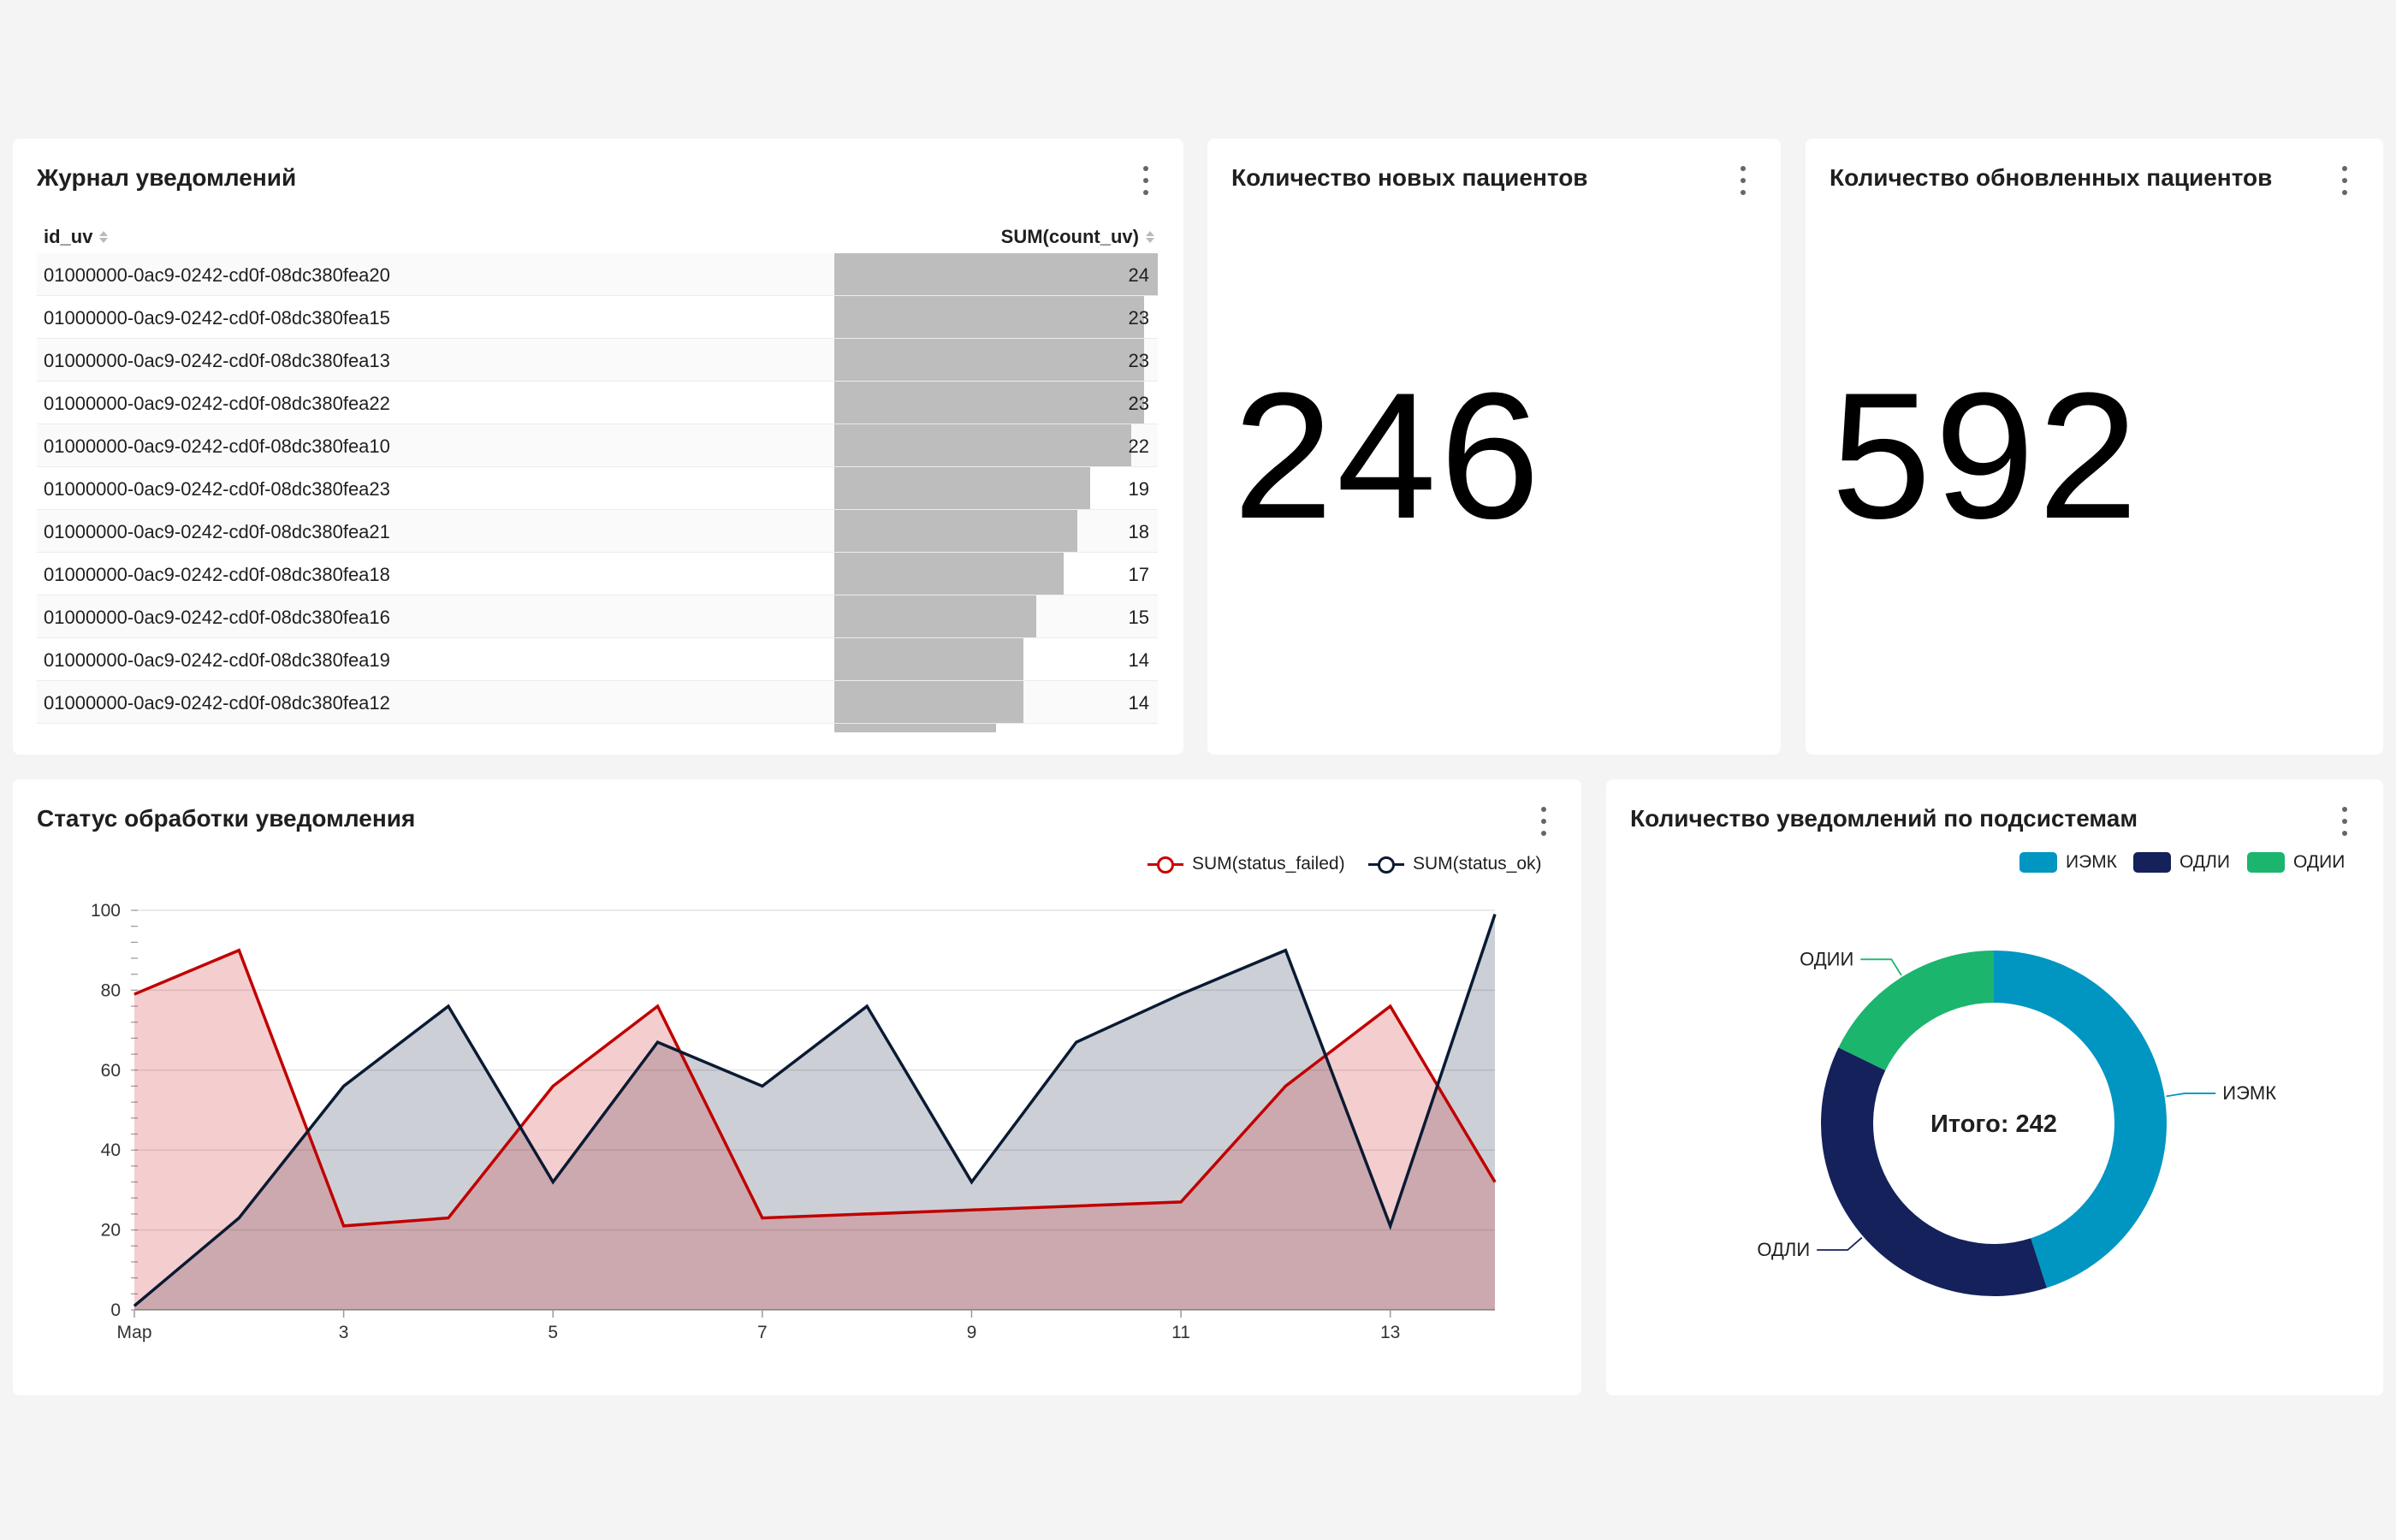 The width and height of the screenshot is (2396, 1540). Describe the element at coordinates (597, 702) in the screenshot. I see `table-row: 01000000-0ac9-0242-cd0f-08dc380fea12 14` at that location.